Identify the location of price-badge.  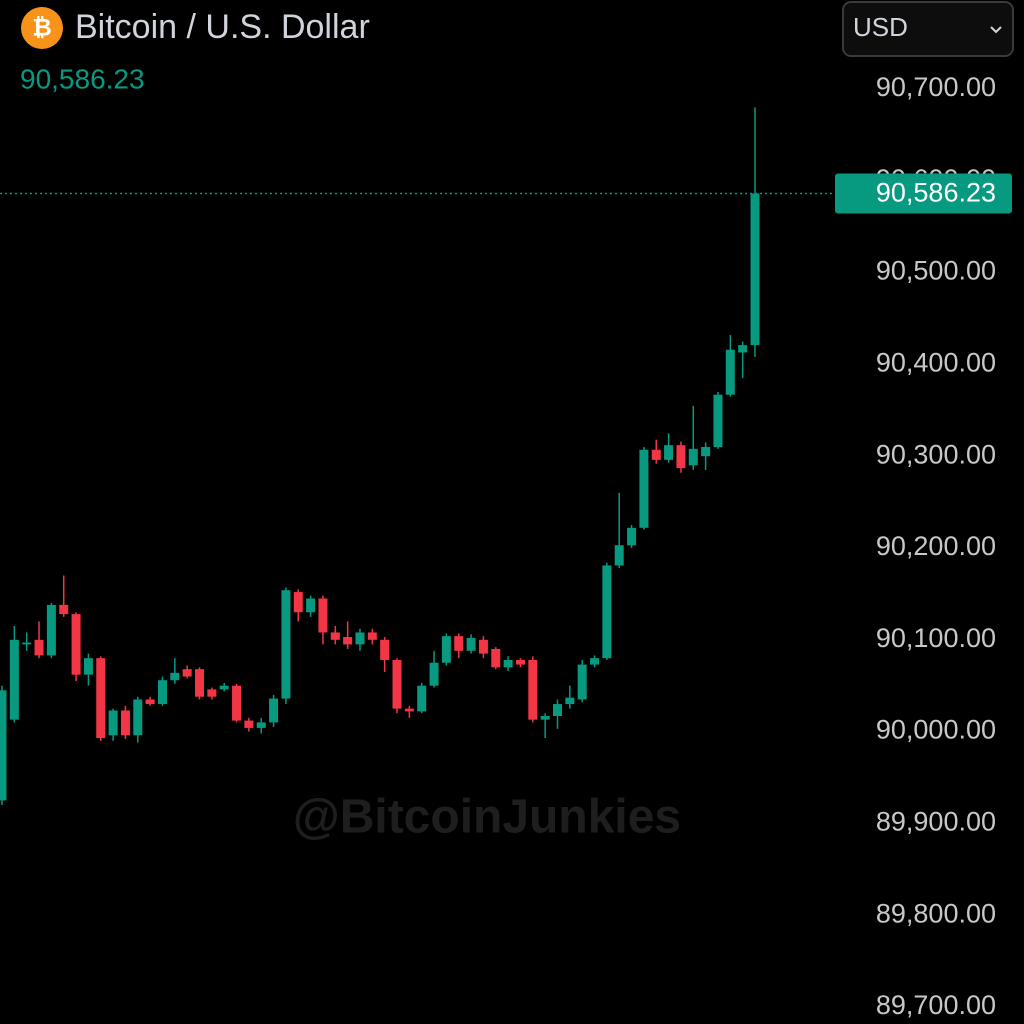
(923, 193).